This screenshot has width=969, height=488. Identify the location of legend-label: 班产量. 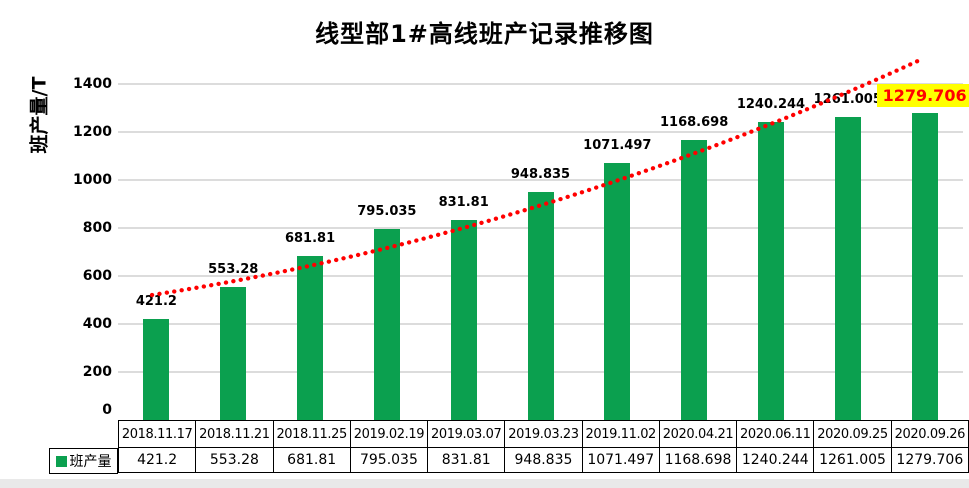
(90, 462).